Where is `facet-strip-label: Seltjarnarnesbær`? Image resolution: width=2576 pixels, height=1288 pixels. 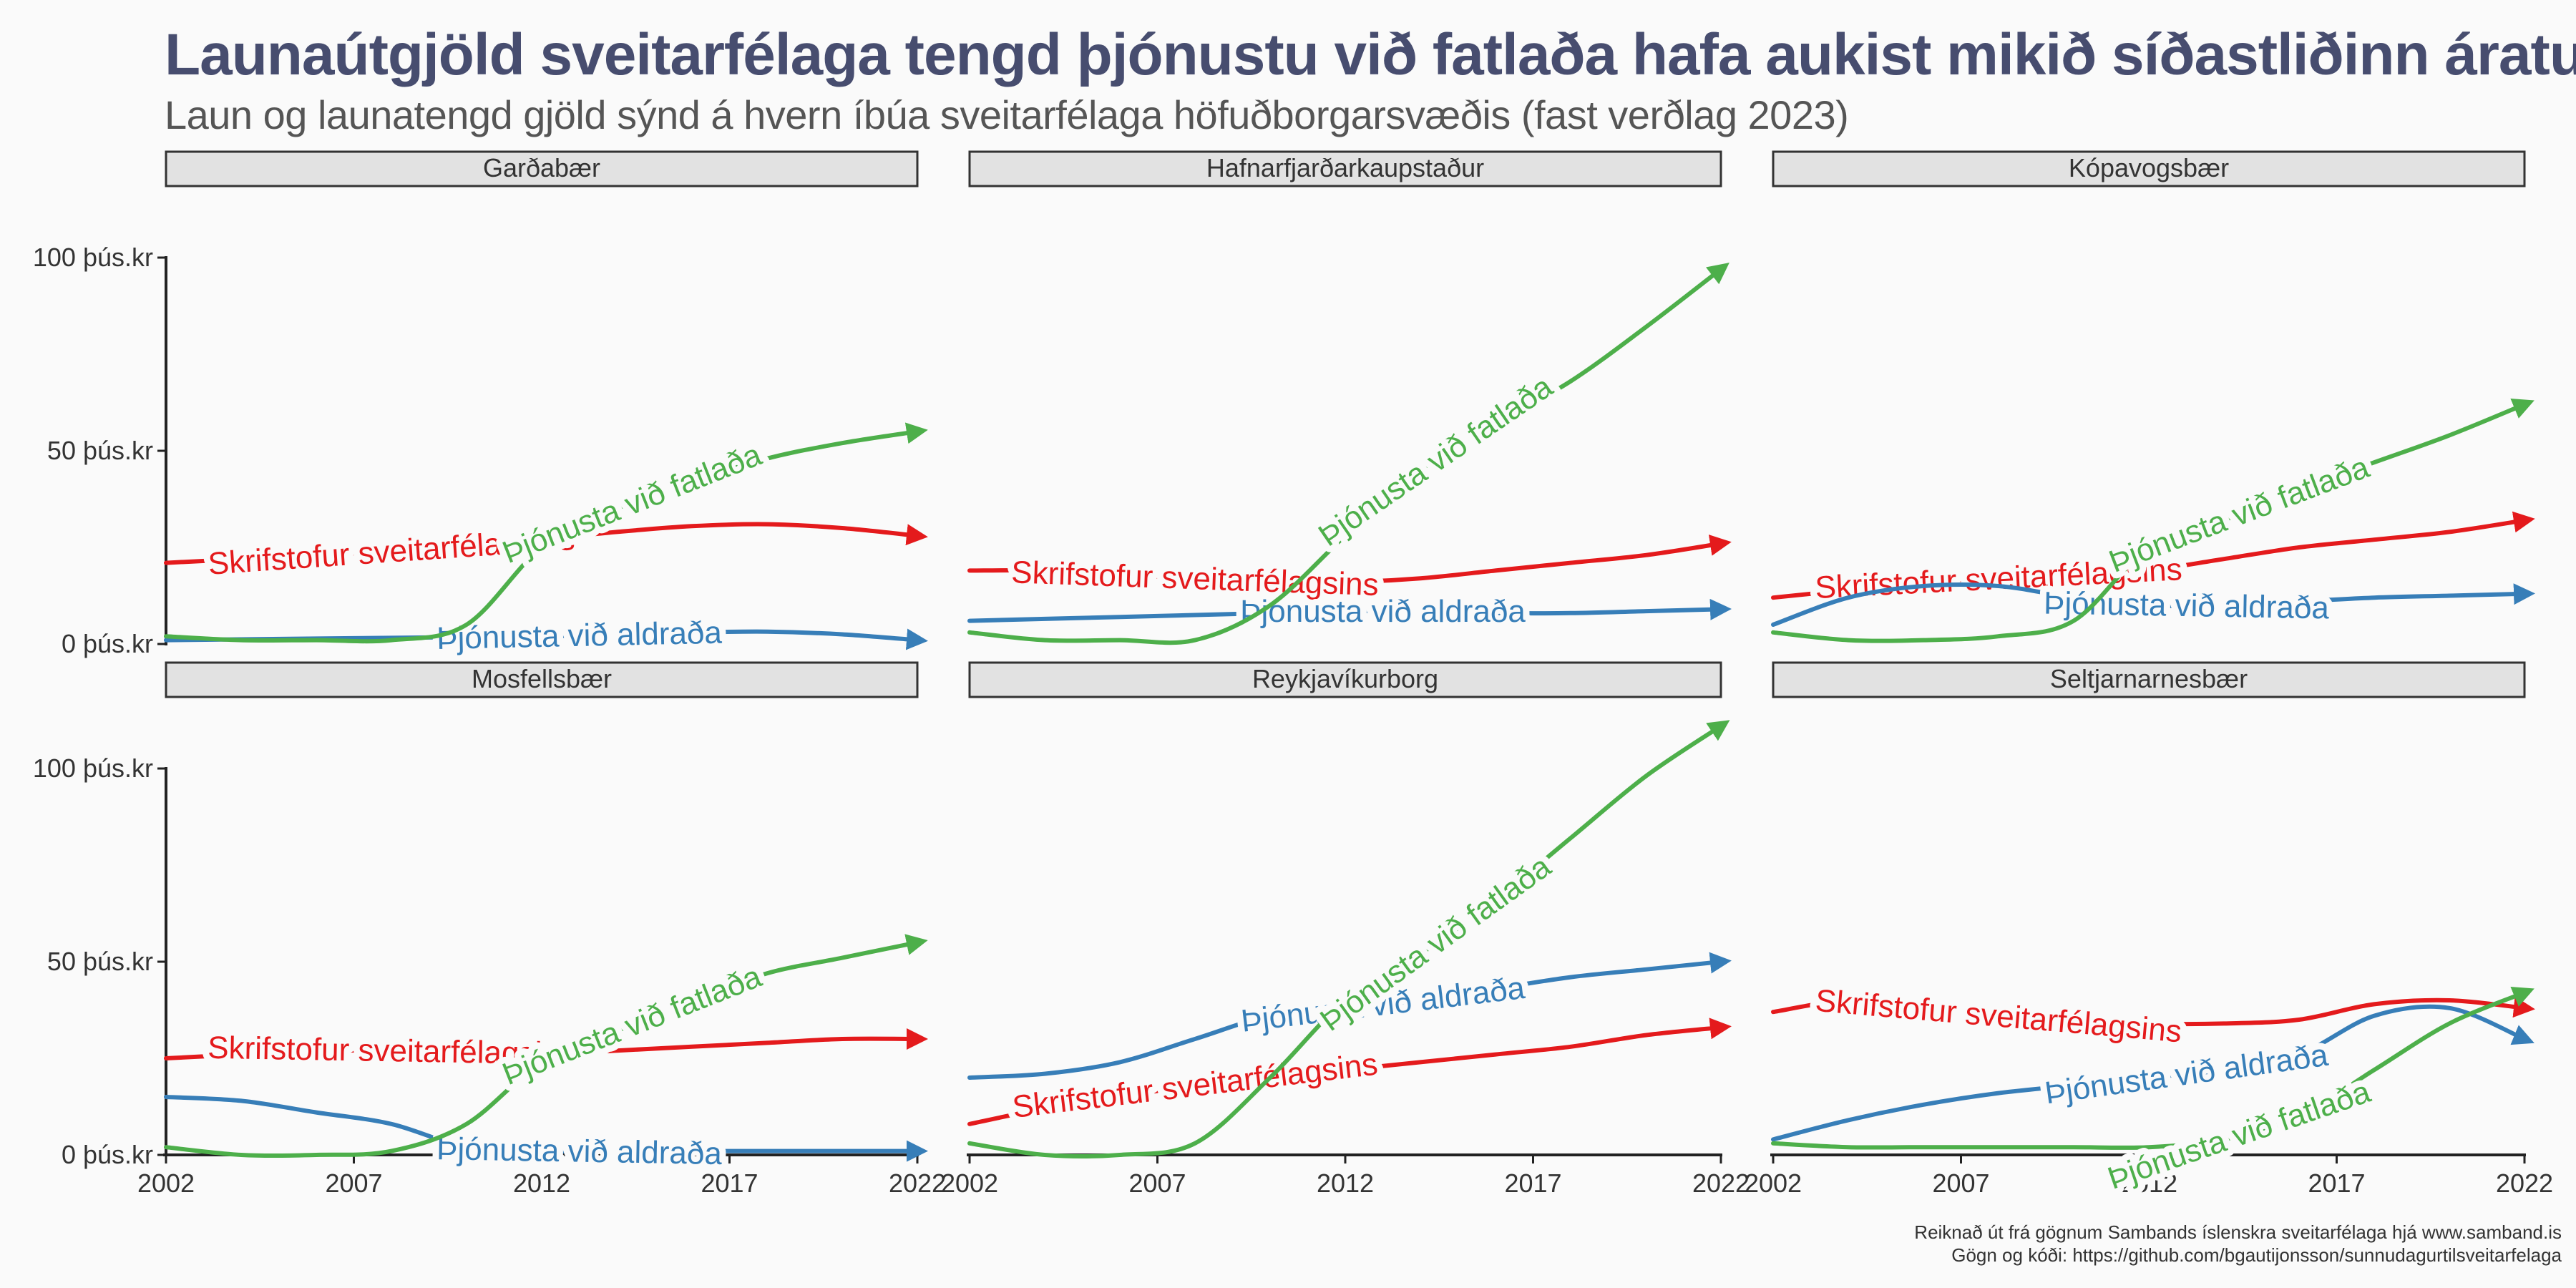
facet-strip-label: Seltjarnarnesbær is located at coordinates (2149, 678).